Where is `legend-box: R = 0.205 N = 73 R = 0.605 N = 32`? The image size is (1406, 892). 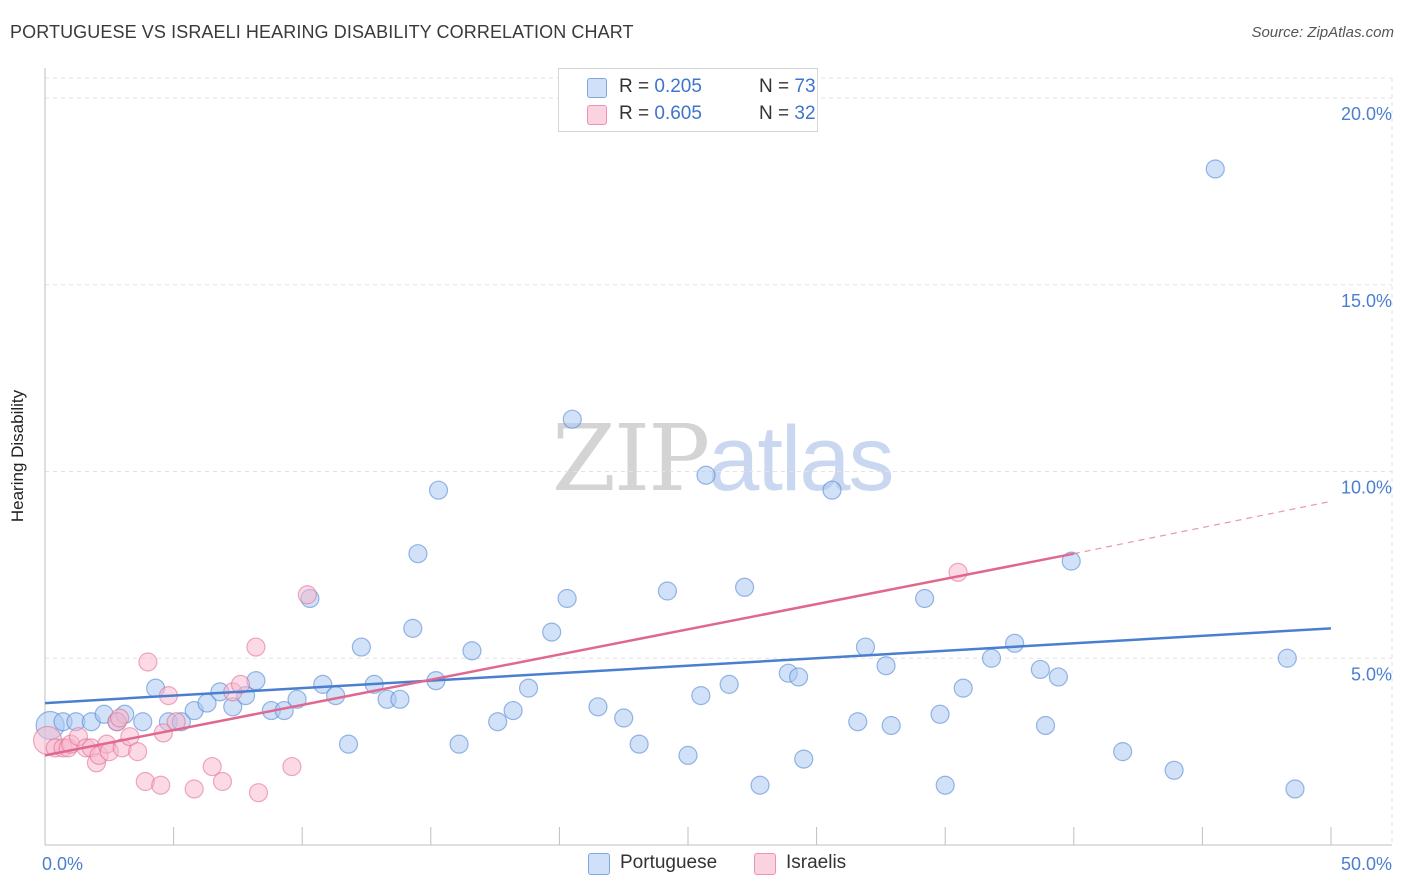
legend-box: R = 0.205 N = 73 R = 0.605 N = 32 is located at coordinates (688, 100).